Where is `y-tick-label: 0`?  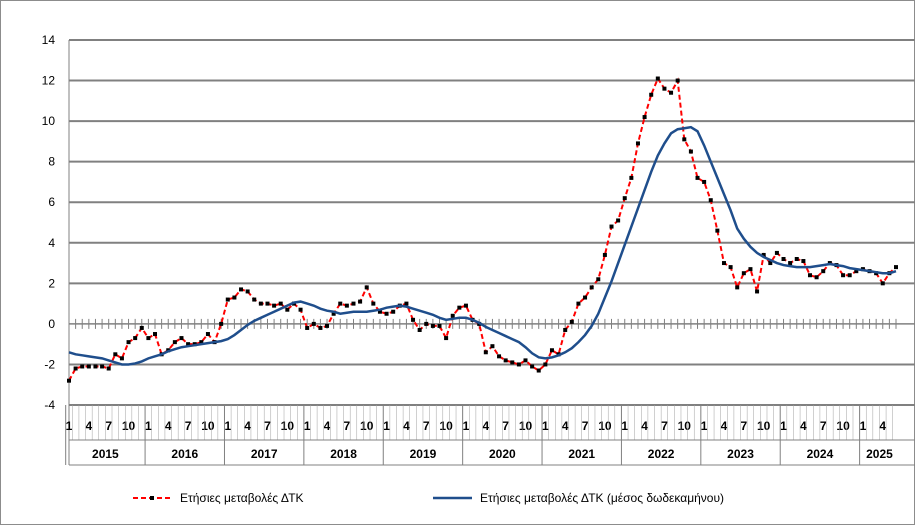
y-tick-label: 0 is located at coordinates (51, 324).